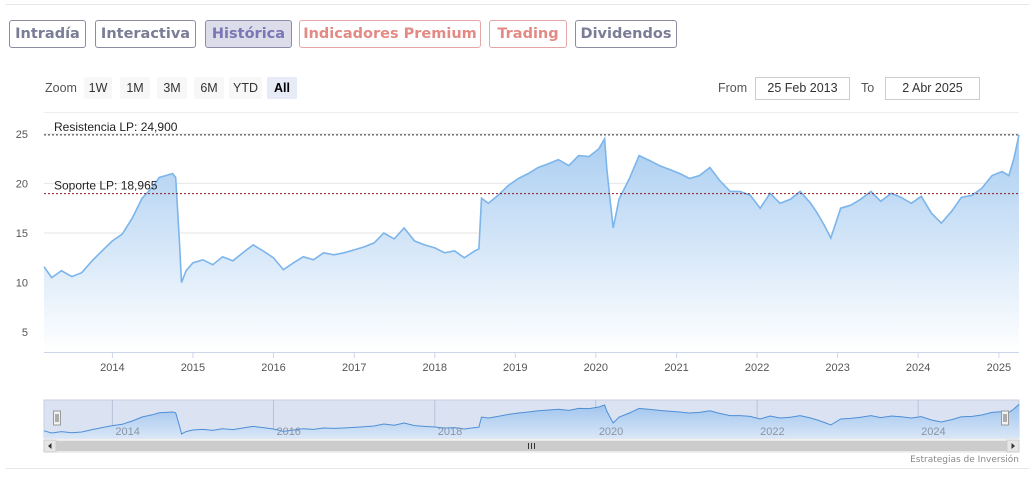  Describe the element at coordinates (435, 368) in the screenshot. I see `x-tick-label: 2018` at that location.